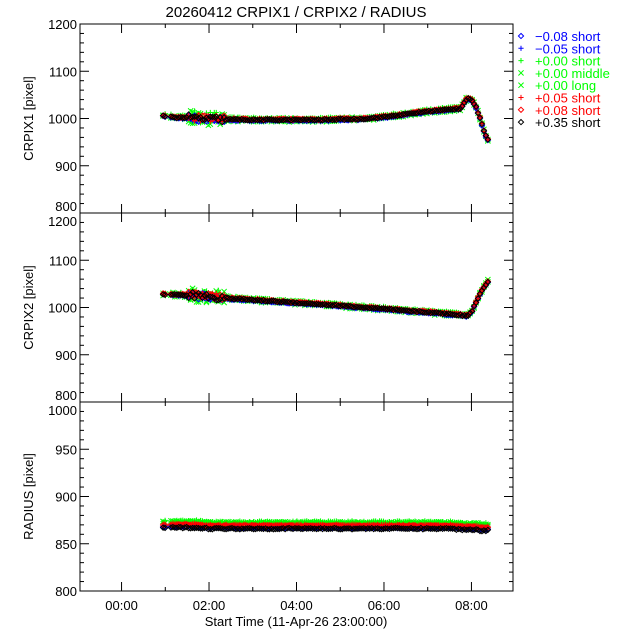  Describe the element at coordinates (568, 98) in the screenshot. I see `legend-label: +0.05 short` at that location.